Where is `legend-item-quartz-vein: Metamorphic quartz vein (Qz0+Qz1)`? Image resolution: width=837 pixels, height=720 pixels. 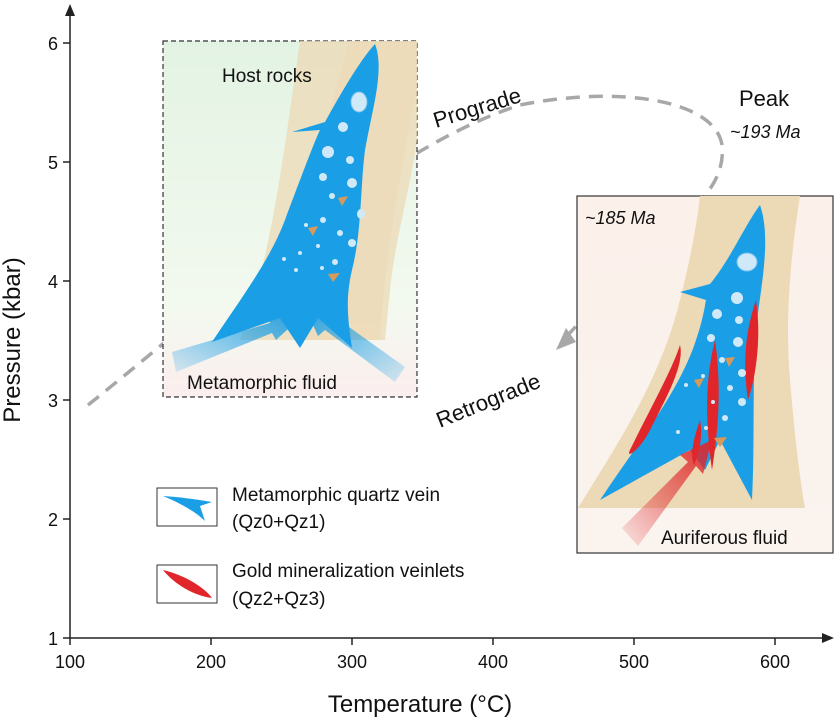
legend-item-quartz-vein: Metamorphic quartz vein (Qz0+Qz1) is located at coordinates (298, 509).